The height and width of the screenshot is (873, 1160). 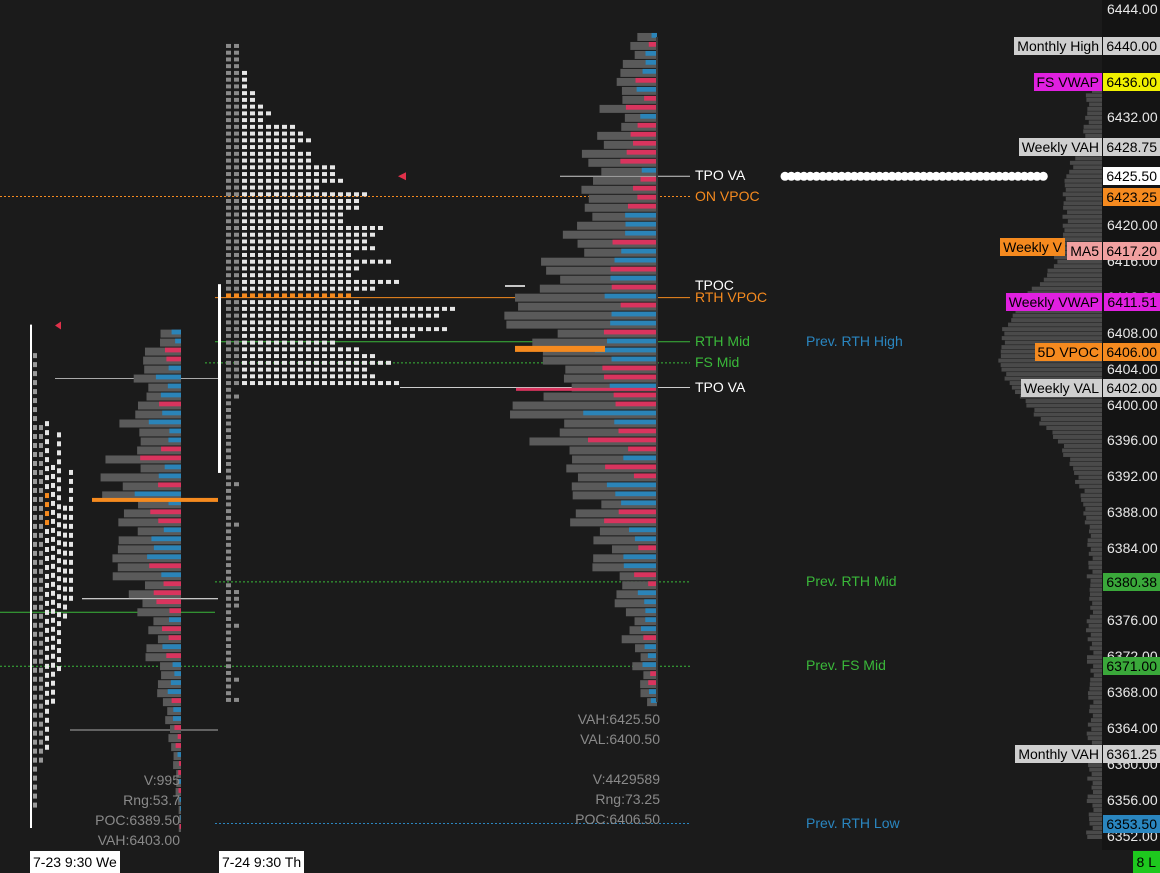 What do you see at coordinates (600, 799) in the screenshot?
I see `session2-stats: V:4429589 Rng:73.25 POC:6406.50` at bounding box center [600, 799].